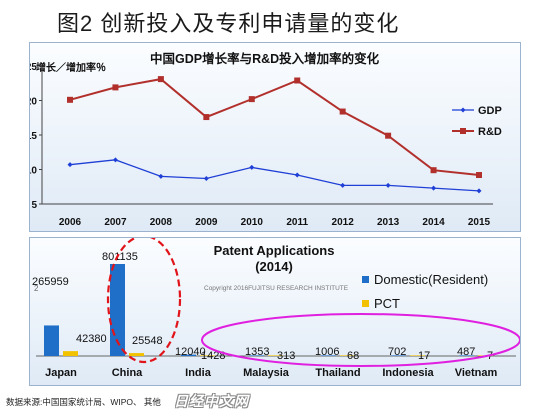 This screenshot has height=413, width=550. I want to click on x-tick-label: China, so click(127, 373).